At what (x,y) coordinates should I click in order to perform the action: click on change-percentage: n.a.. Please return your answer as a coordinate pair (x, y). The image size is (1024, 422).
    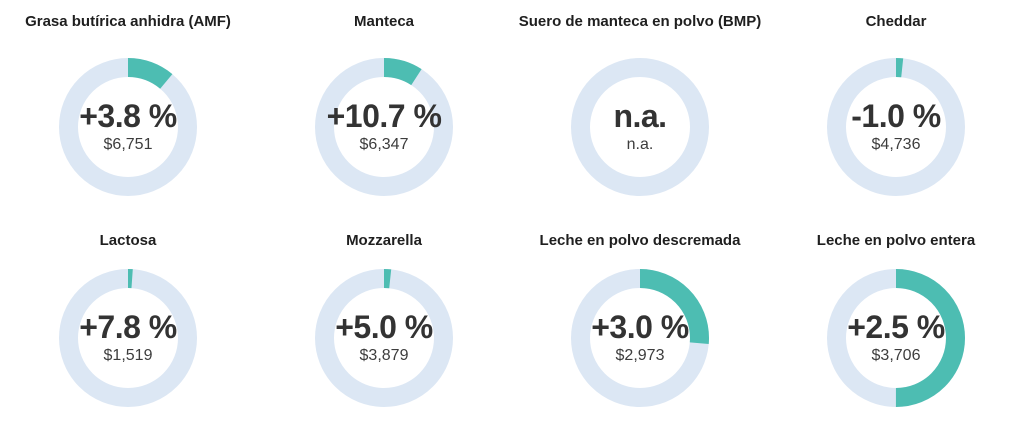
    Looking at the image, I should click on (640, 115).